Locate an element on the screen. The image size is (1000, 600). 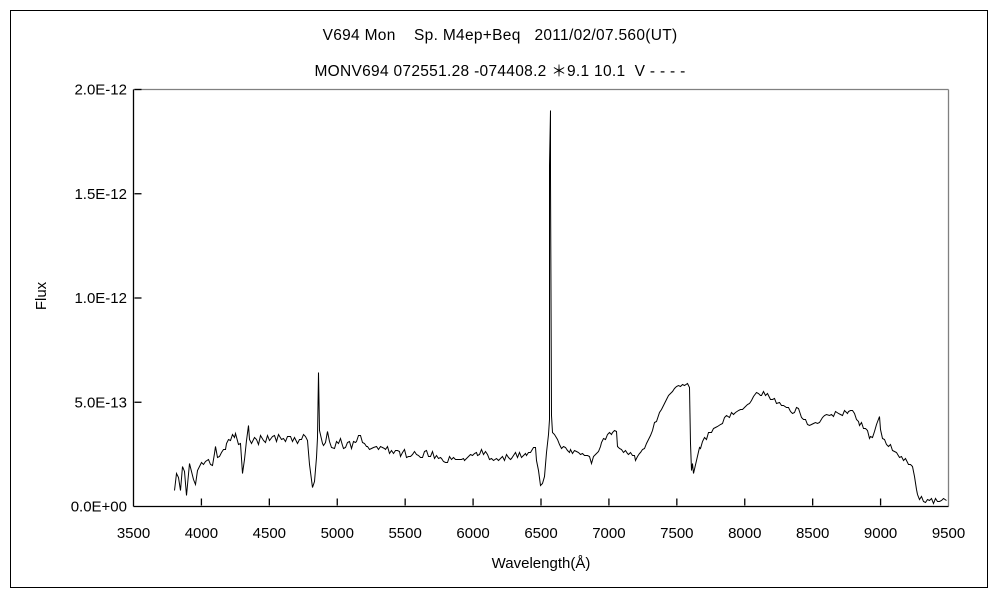
y-tick-label: 5.0E-13 is located at coordinates (100, 402).